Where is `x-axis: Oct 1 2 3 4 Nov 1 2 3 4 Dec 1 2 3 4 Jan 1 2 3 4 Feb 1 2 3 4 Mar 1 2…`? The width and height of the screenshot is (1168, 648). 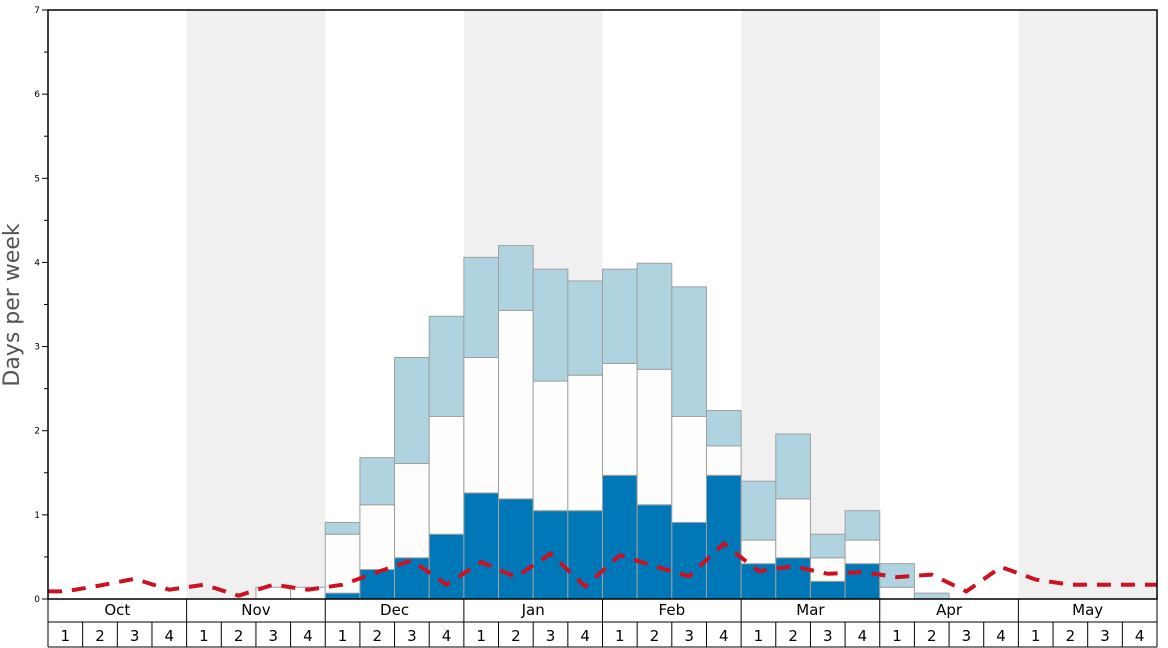
x-axis: Oct 1 2 3 4 Nov 1 2 3 4 Dec 1 2 3 4 Jan 1 2 3 4 Feb 1 2 3 4 Mar 1 2… is located at coordinates (602, 623).